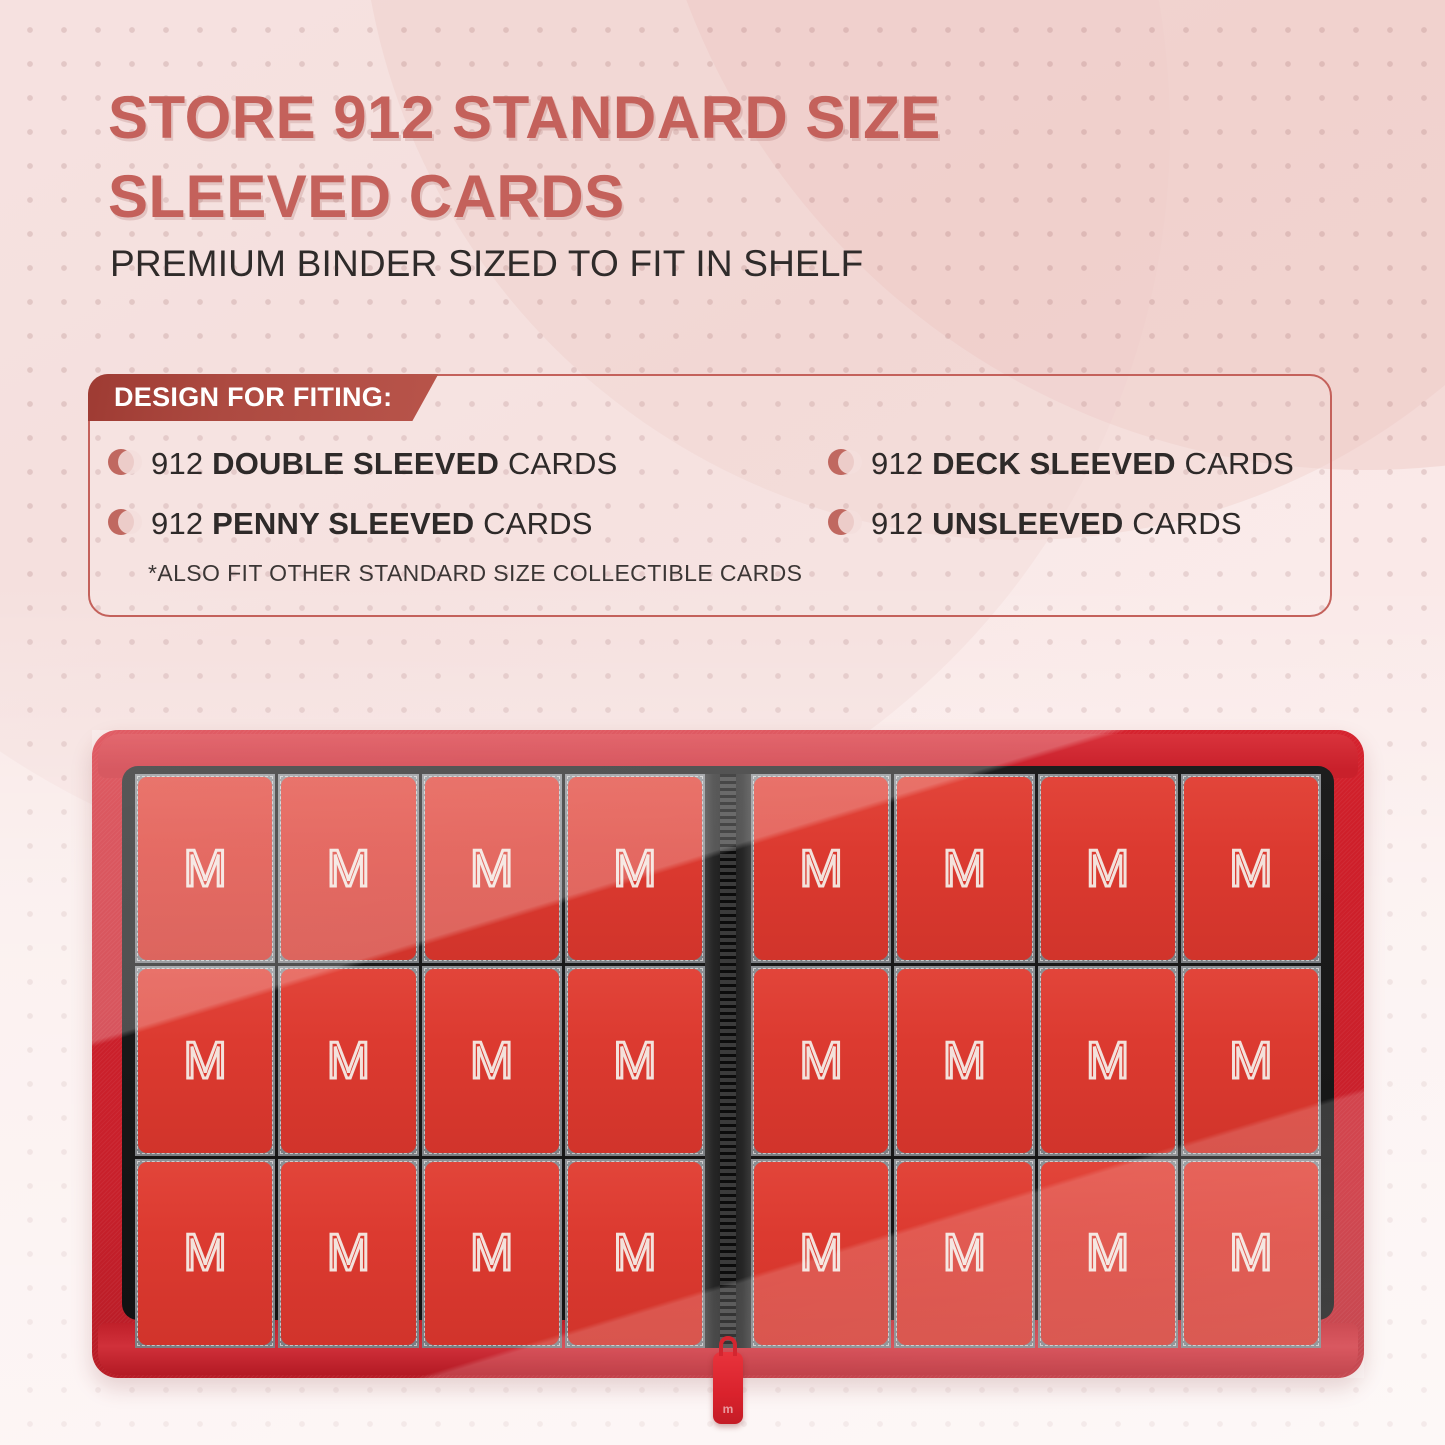  I want to click on bullet-item-unsleeved: 912 UNSLEEVED CARDS, so click(1073, 524).